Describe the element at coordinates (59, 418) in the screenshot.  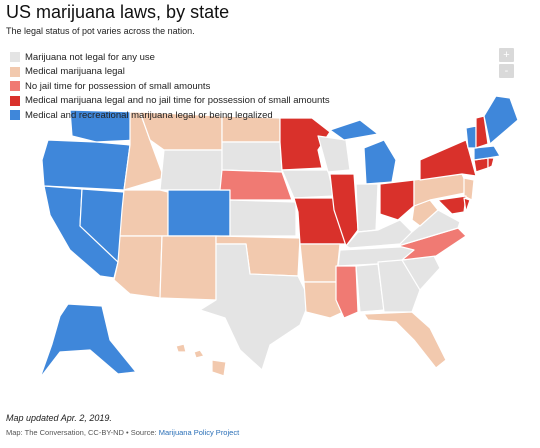
I see `update-note: Map updated Apr. 2, 2019.` at that location.